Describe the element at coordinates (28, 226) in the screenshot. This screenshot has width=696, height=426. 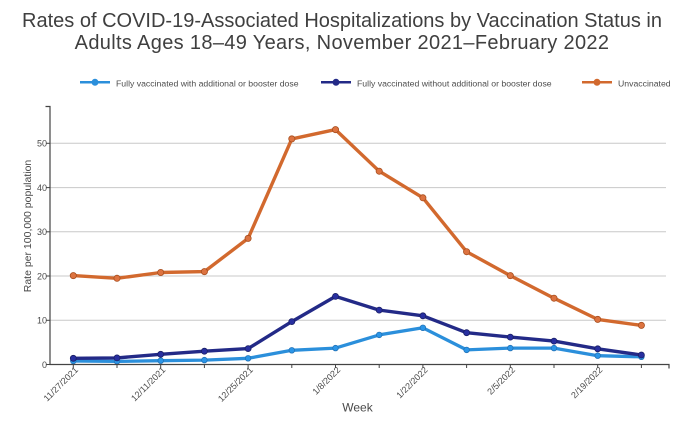
I see `svg-text: Rate per 100,000 population` at that location.